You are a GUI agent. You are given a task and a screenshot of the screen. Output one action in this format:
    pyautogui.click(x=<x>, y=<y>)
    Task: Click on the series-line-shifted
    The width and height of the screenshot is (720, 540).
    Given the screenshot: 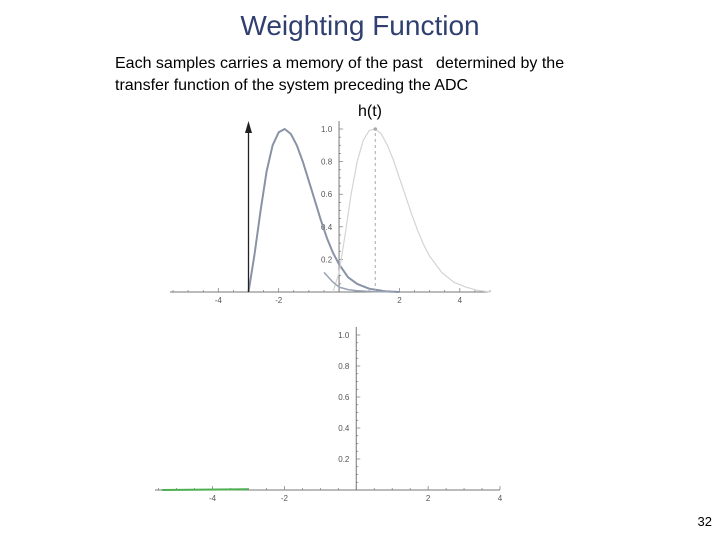 What is the action you would take?
    pyautogui.click(x=411, y=210)
    